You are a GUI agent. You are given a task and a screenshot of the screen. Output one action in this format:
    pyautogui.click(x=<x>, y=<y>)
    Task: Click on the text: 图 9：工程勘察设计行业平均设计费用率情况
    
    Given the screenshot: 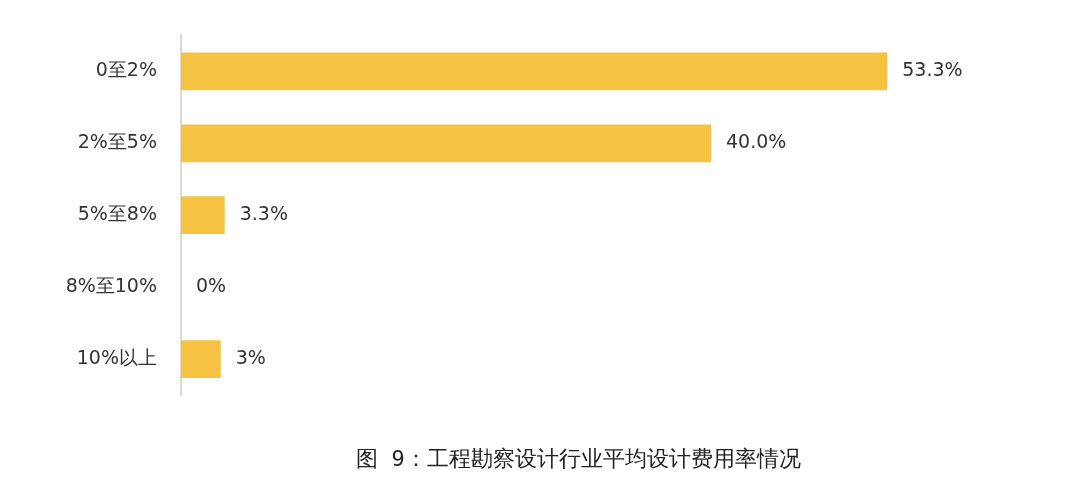 What is the action you would take?
    pyautogui.click(x=578, y=458)
    